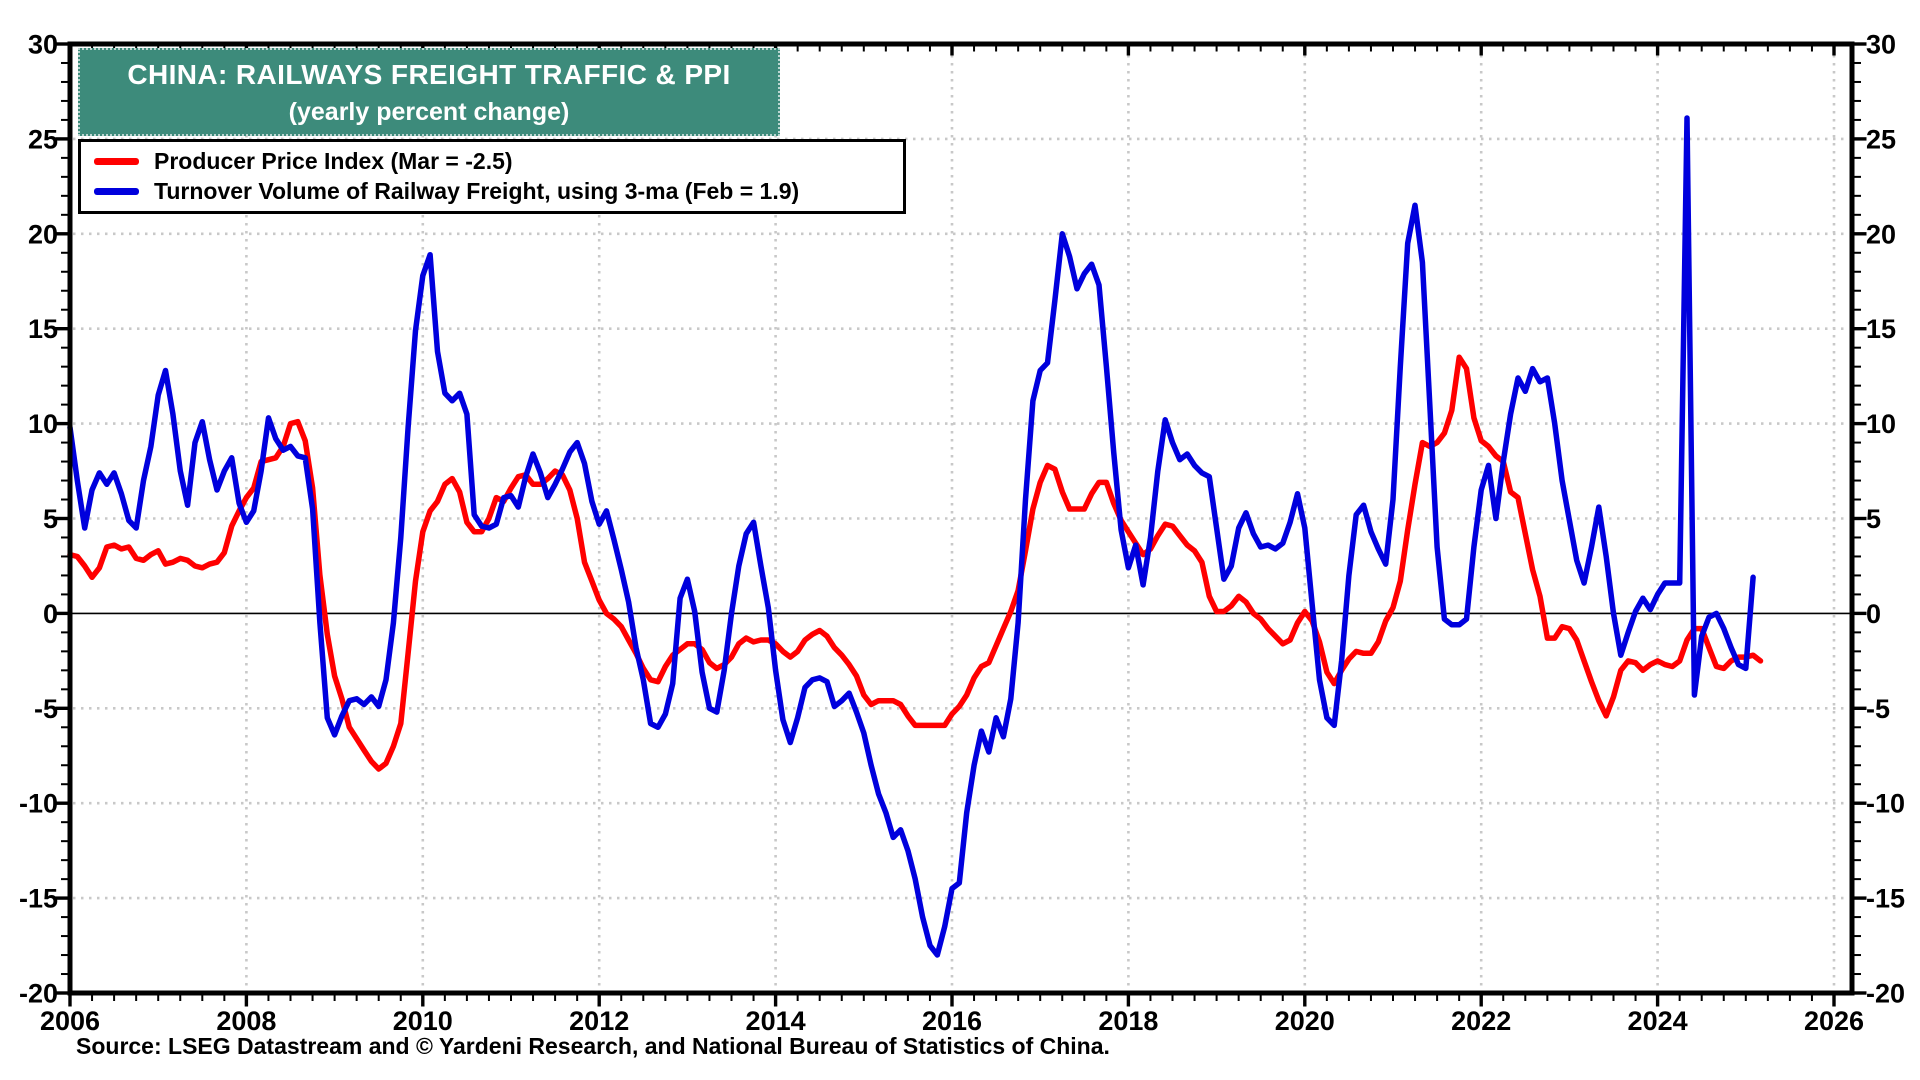 The image size is (1920, 1080). Describe the element at coordinates (43, 139) in the screenshot. I see `y-axis-label-left-25: 25` at that location.